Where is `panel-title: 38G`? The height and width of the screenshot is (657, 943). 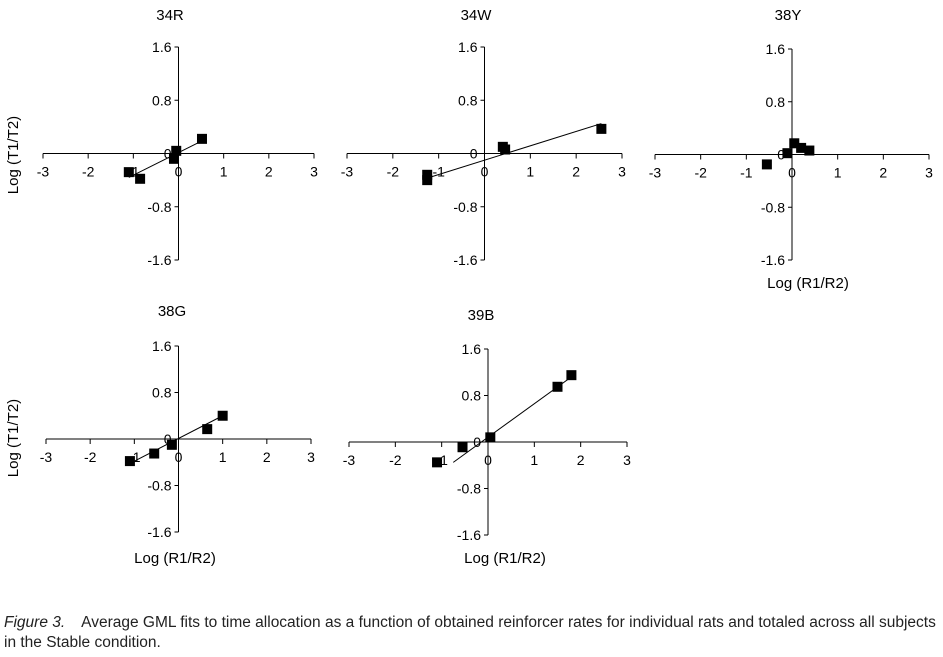
panel-title: 38G is located at coordinates (172, 311).